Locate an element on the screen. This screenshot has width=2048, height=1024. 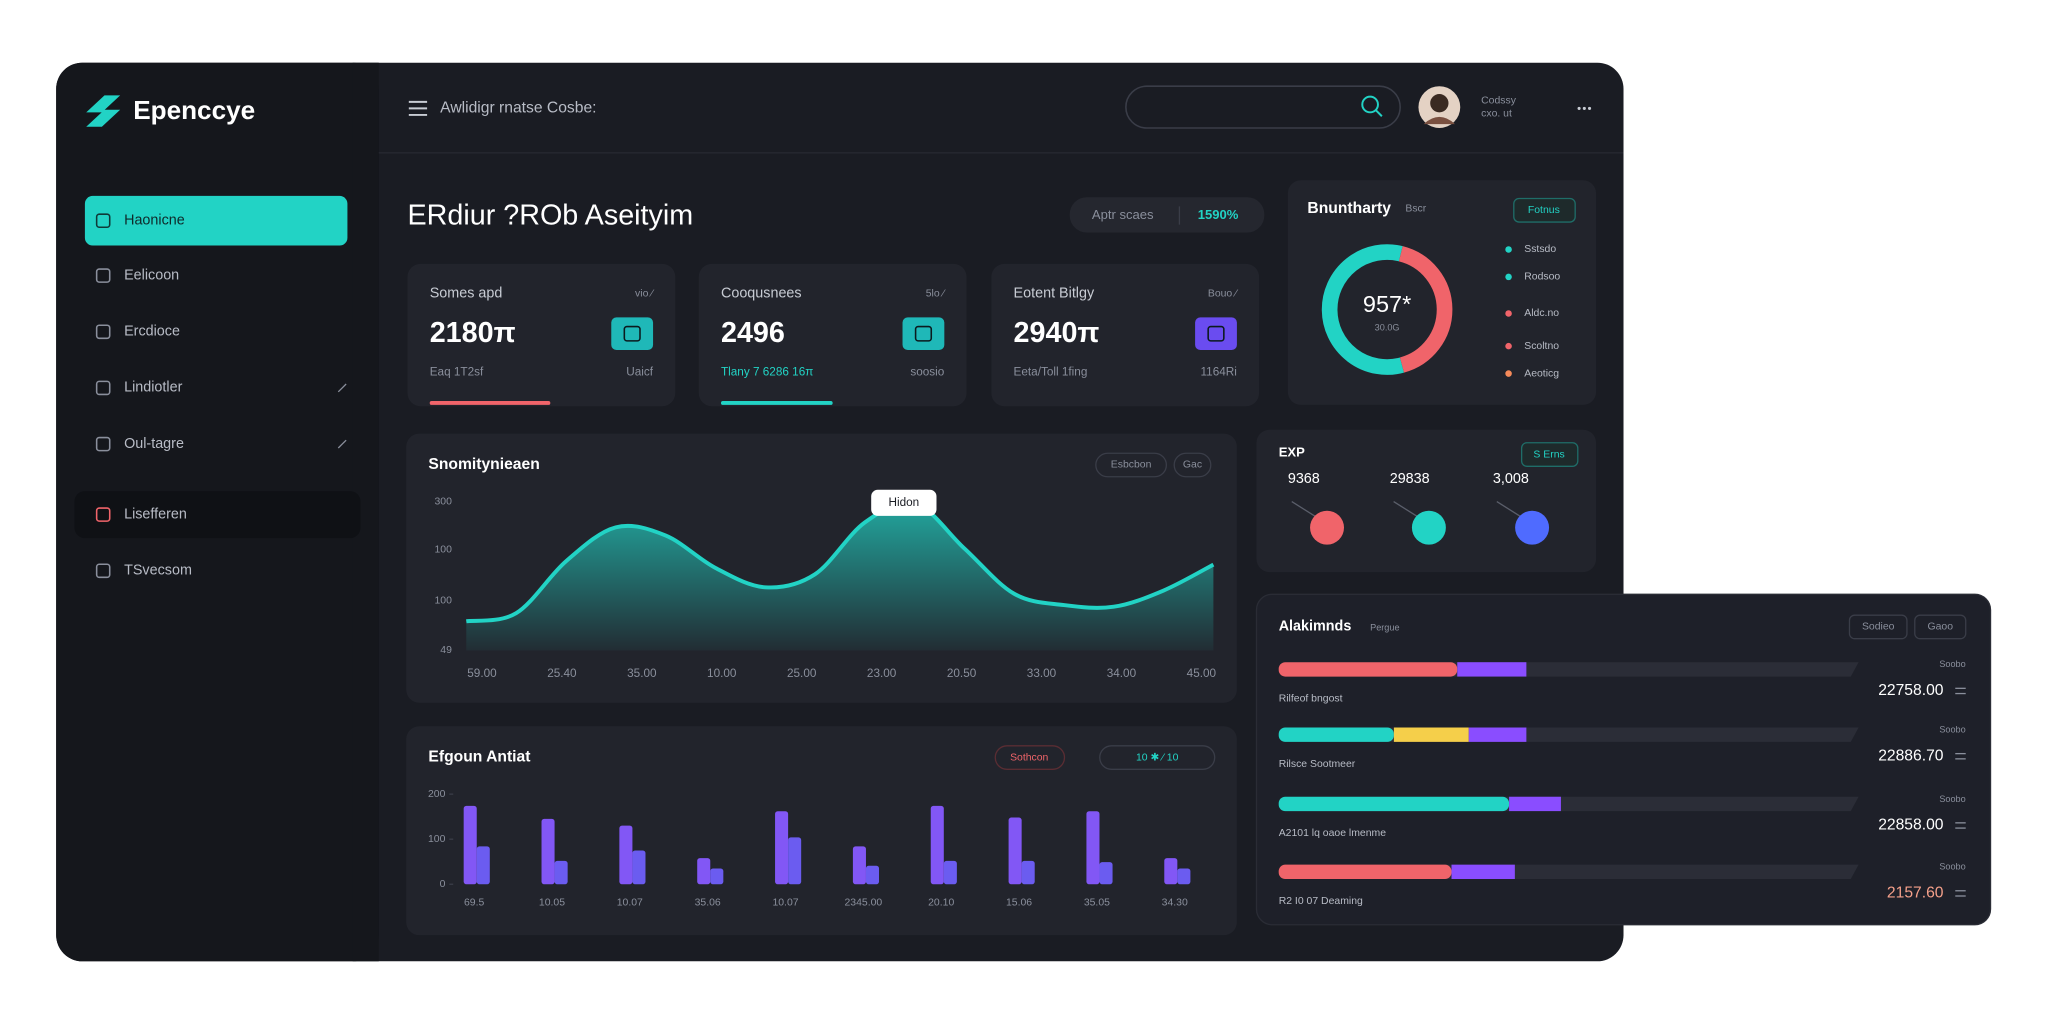
area-y-label: 100 is located at coordinates (443, 550).